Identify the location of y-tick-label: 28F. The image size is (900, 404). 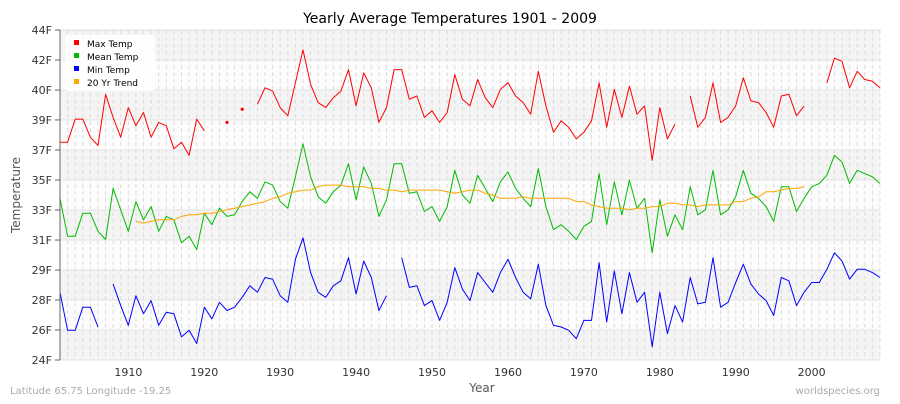
(42, 300).